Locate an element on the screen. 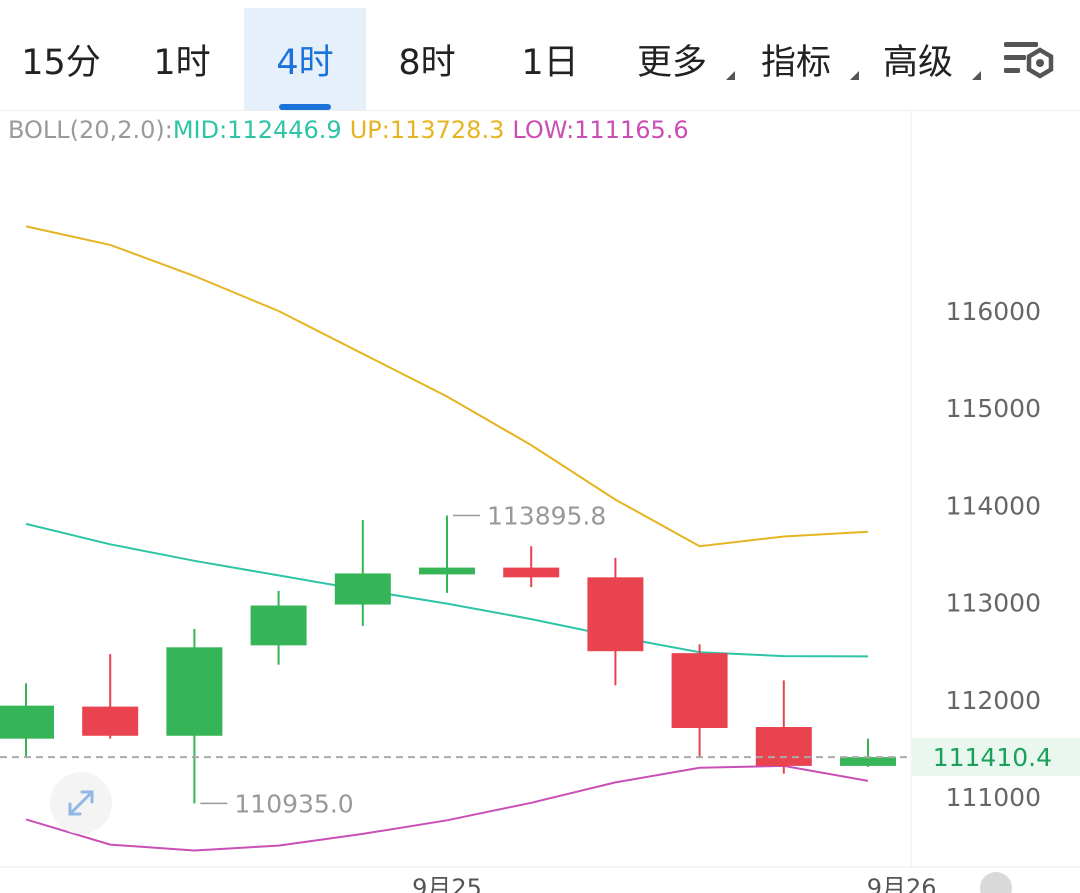 The width and height of the screenshot is (1080, 893). y-tick-label: 112000 is located at coordinates (993, 700).